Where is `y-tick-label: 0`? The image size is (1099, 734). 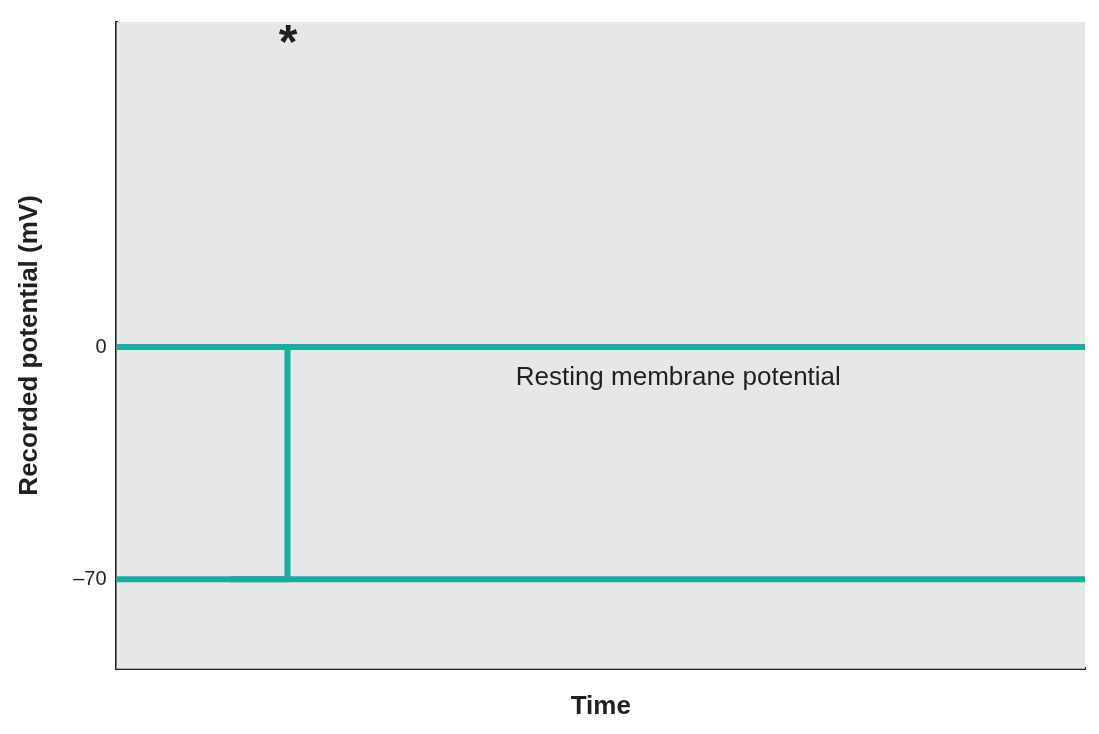 y-tick-label: 0 is located at coordinates (101, 345).